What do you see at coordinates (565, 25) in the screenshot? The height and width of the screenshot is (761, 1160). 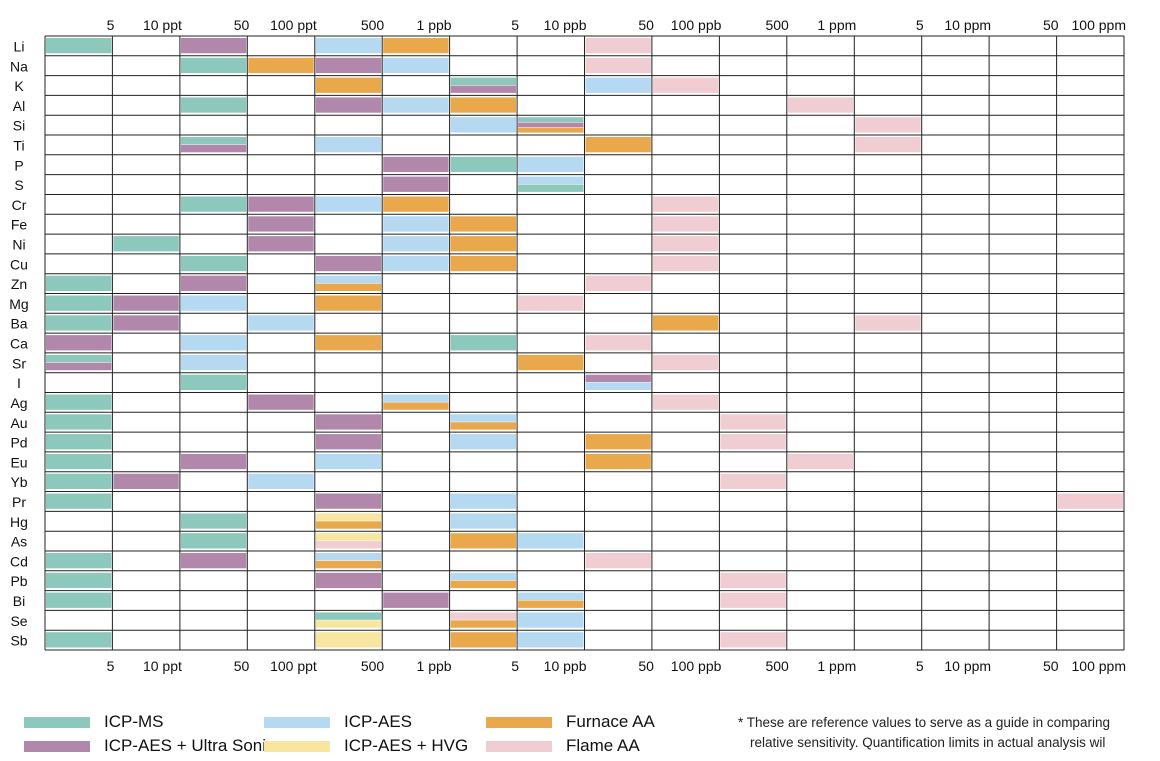 I see `top-axis-tick-label: 10 ppb` at bounding box center [565, 25].